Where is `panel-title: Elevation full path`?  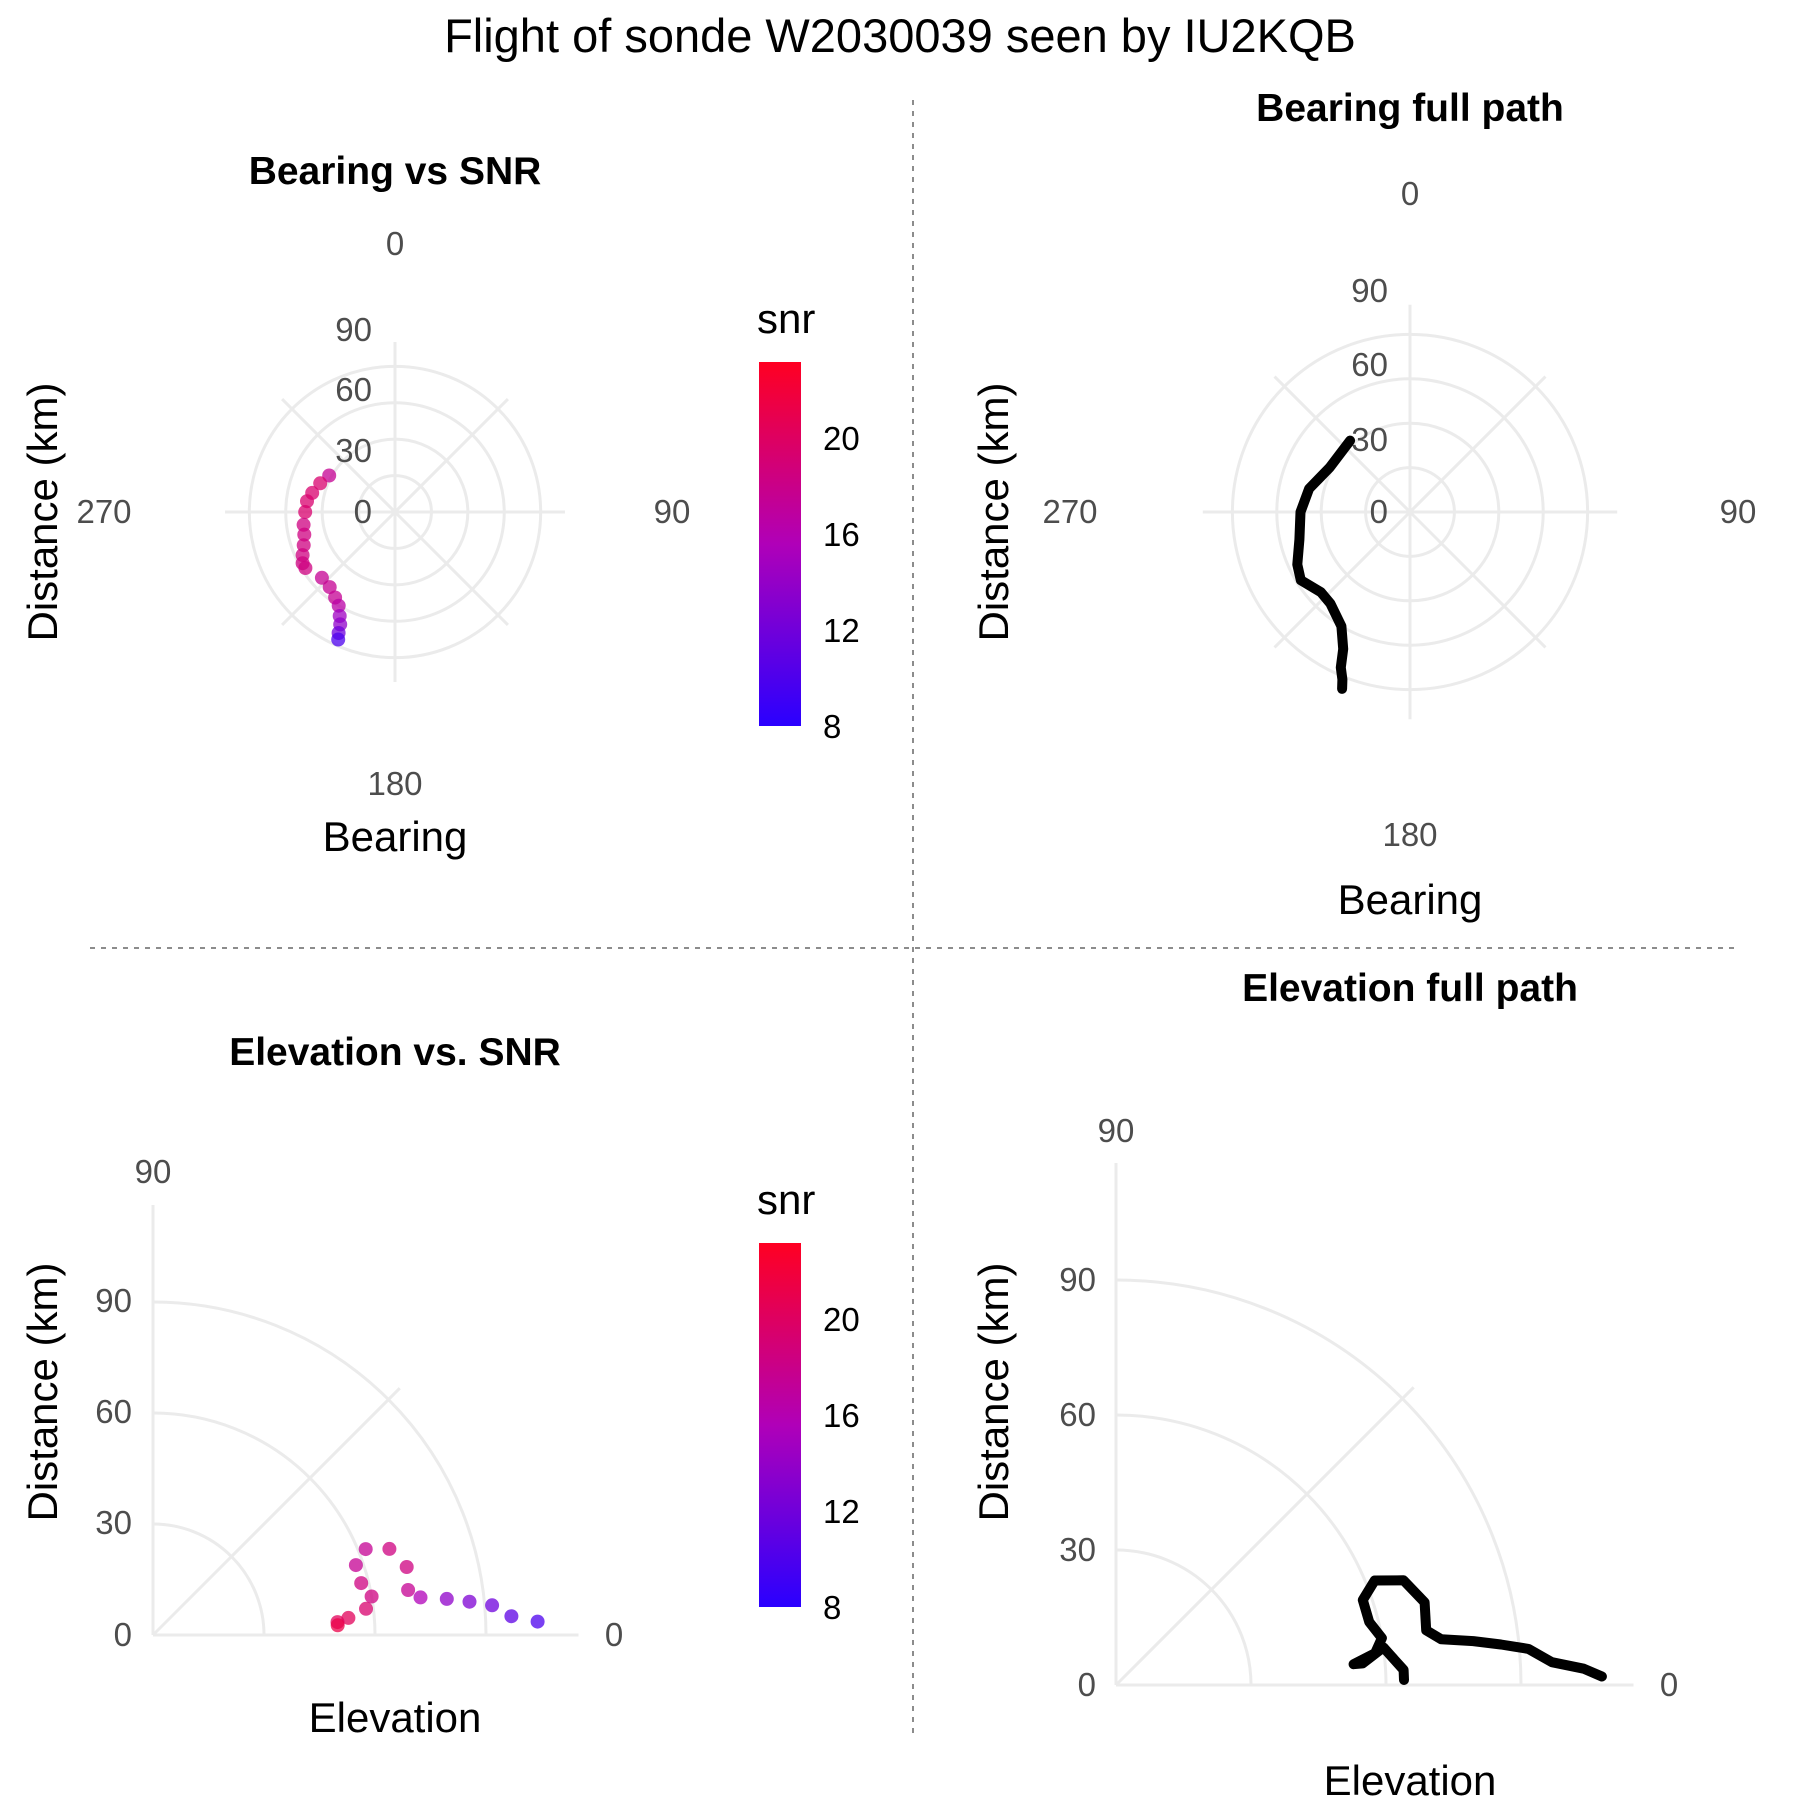 panel-title: Elevation full path is located at coordinates (1410, 988).